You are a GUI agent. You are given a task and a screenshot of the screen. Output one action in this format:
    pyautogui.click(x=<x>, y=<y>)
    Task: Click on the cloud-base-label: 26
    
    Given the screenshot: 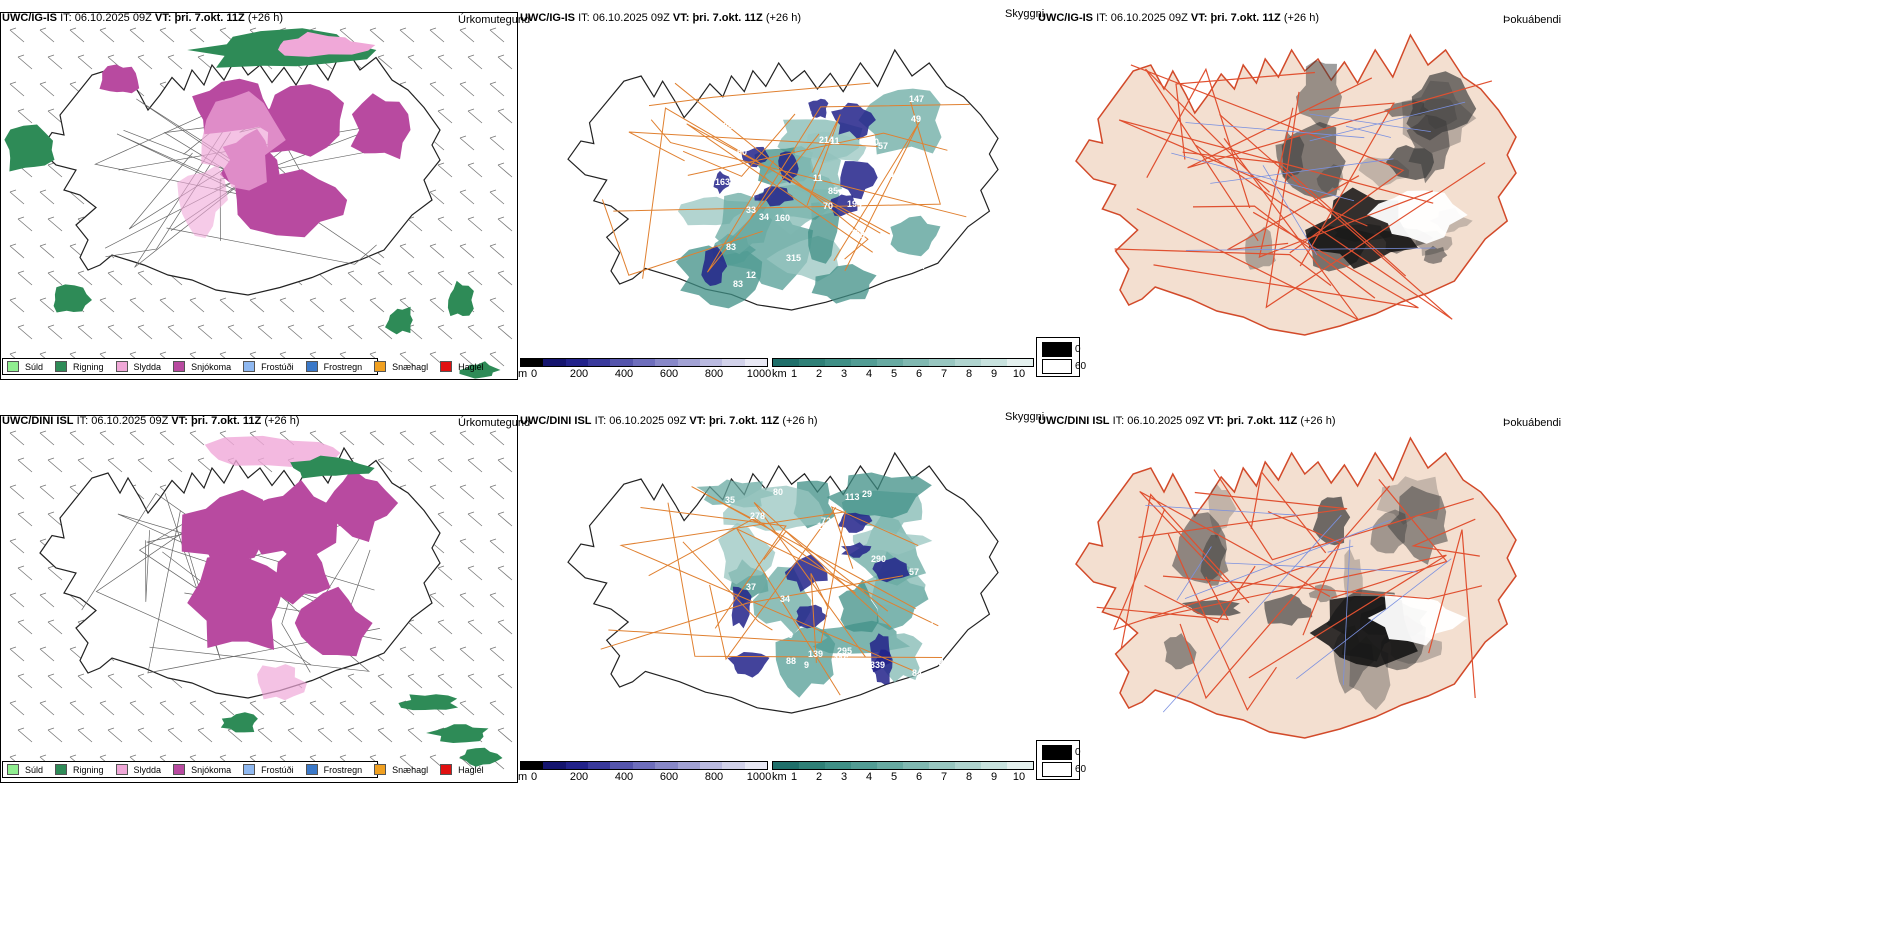 What is the action you would take?
    pyautogui.click(x=855, y=233)
    